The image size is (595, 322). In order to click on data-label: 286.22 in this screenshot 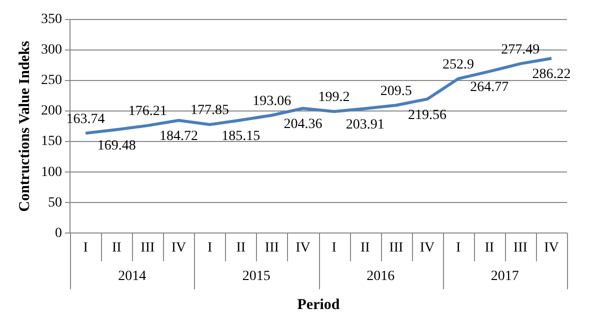, I will do `click(551, 74)`.